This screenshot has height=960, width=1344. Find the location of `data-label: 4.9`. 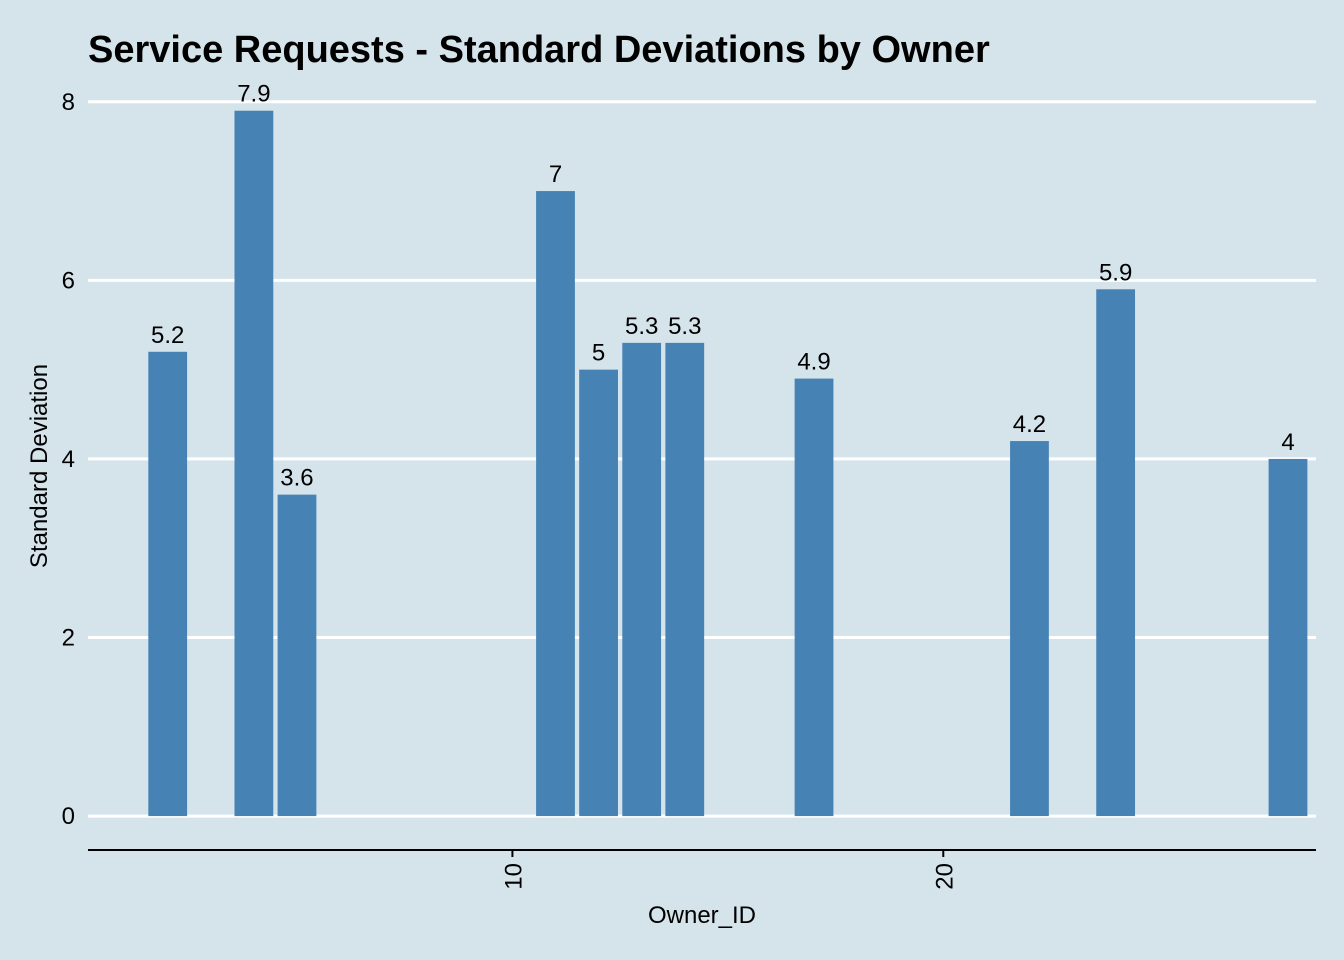

data-label: 4.9 is located at coordinates (813, 362).